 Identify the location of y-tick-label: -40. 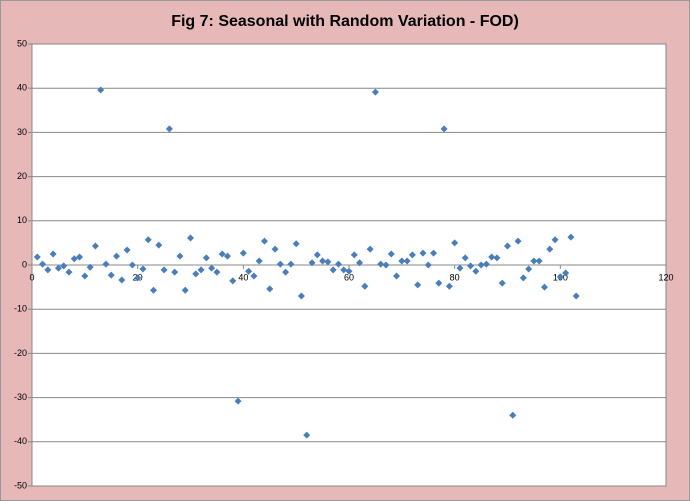
(20, 441).